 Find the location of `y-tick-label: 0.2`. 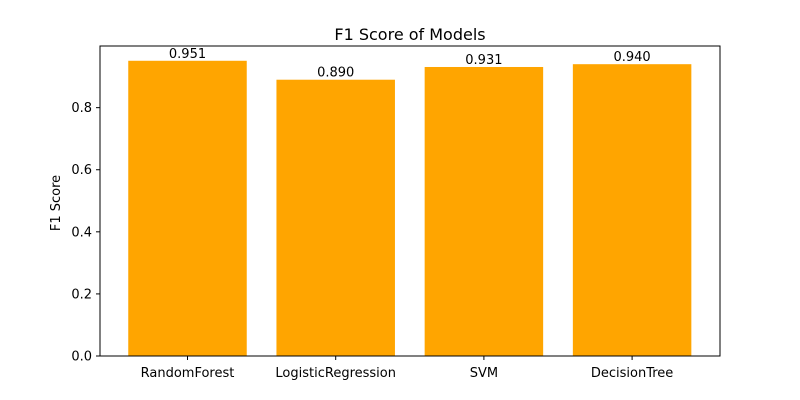

y-tick-label: 0.2 is located at coordinates (81, 294).